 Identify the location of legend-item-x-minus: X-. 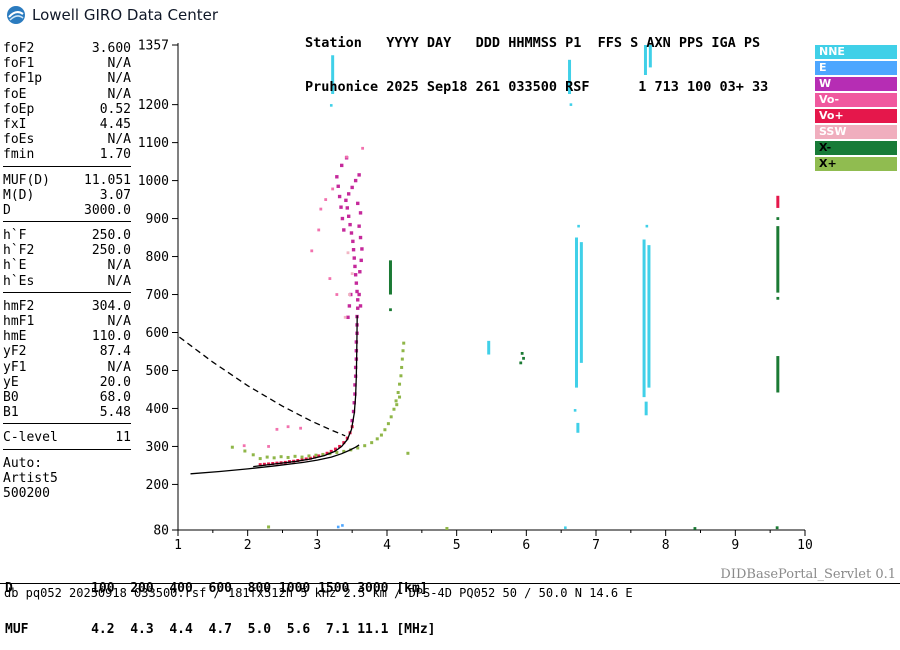
(856, 148).